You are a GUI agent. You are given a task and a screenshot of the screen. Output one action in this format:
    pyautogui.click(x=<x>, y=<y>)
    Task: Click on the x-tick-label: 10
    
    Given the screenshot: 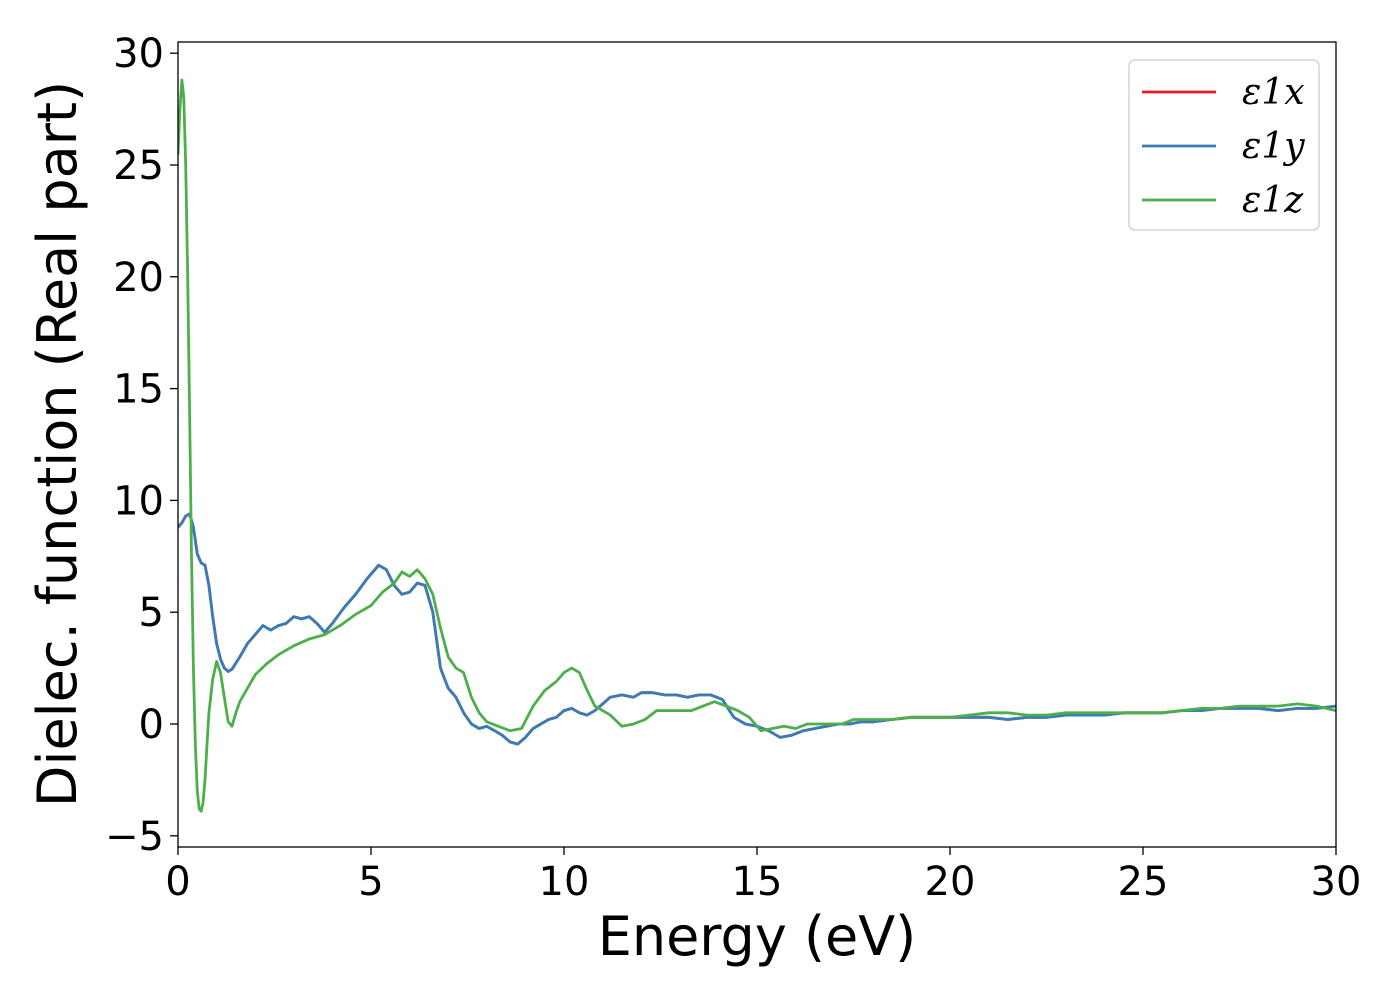 What is the action you would take?
    pyautogui.click(x=564, y=882)
    